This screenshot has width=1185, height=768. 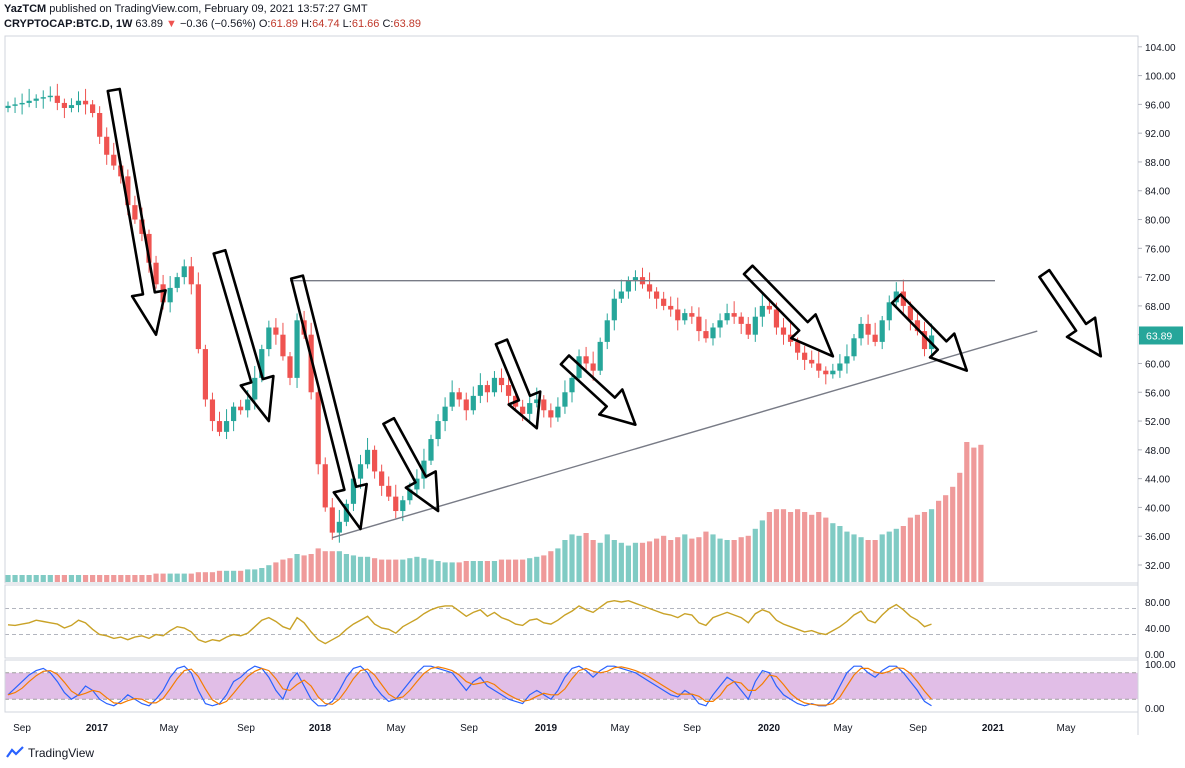 I want to click on rsi-pane, so click(x=571, y=622).